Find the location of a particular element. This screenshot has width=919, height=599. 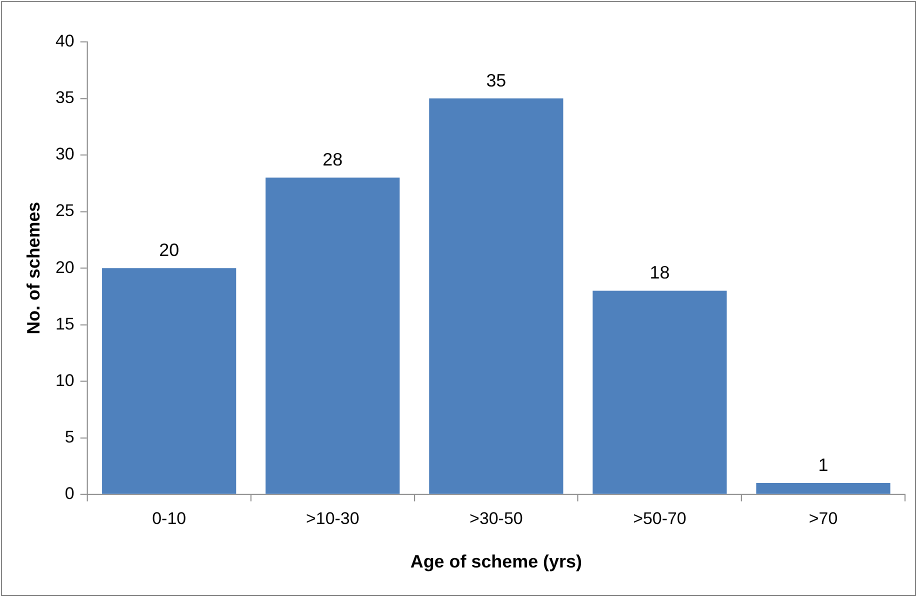

x-tick-label: >30-50 is located at coordinates (496, 518).